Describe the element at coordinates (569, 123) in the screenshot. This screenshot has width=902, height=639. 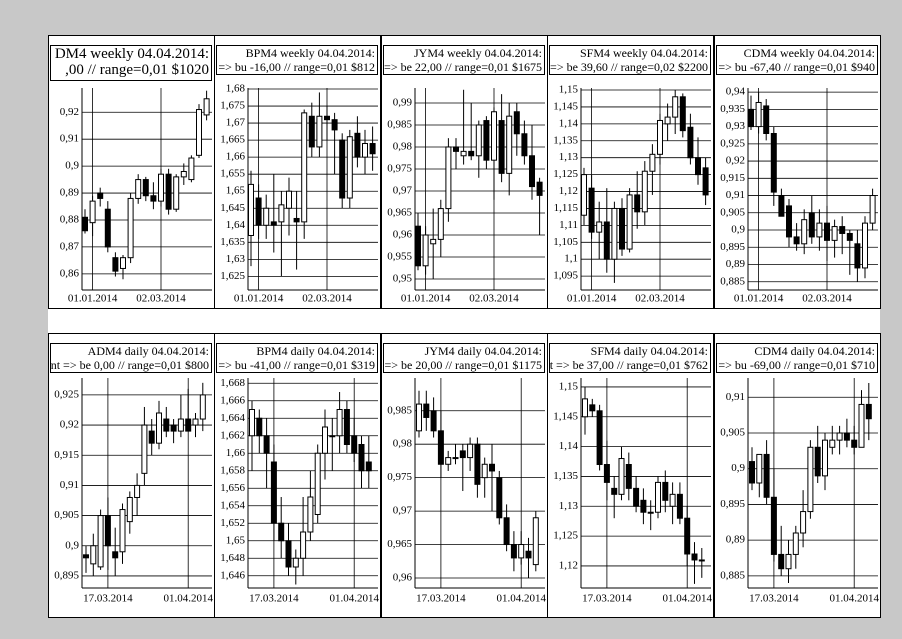
I see `y-tick-label: 1,14` at that location.